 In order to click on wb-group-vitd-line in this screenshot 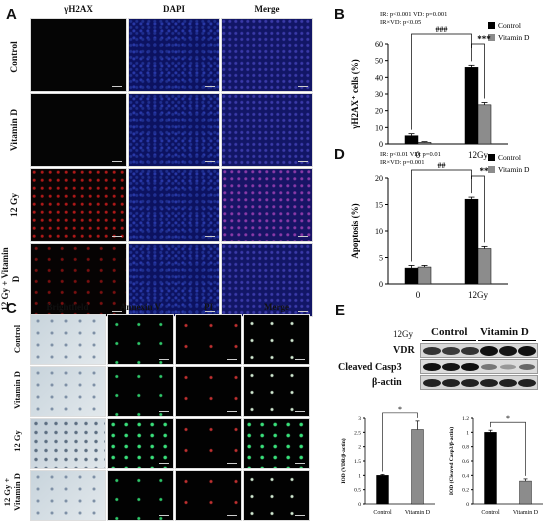, I will do `click(507, 340)`.